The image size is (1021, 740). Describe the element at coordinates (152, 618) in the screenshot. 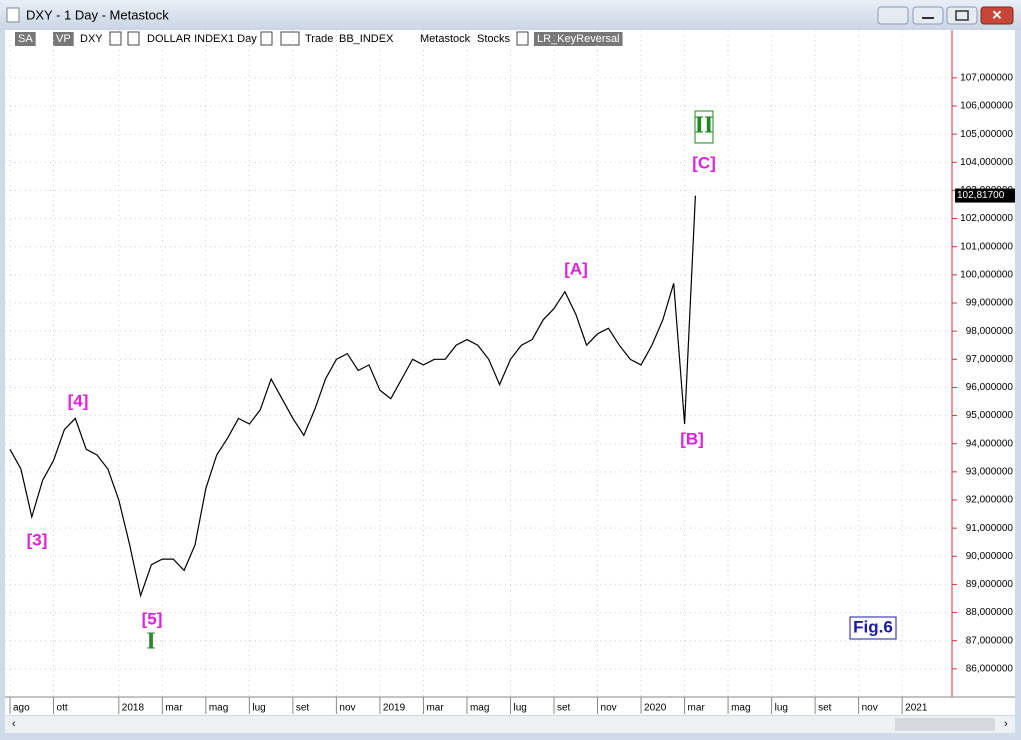

I see `wave-label: [5]` at that location.